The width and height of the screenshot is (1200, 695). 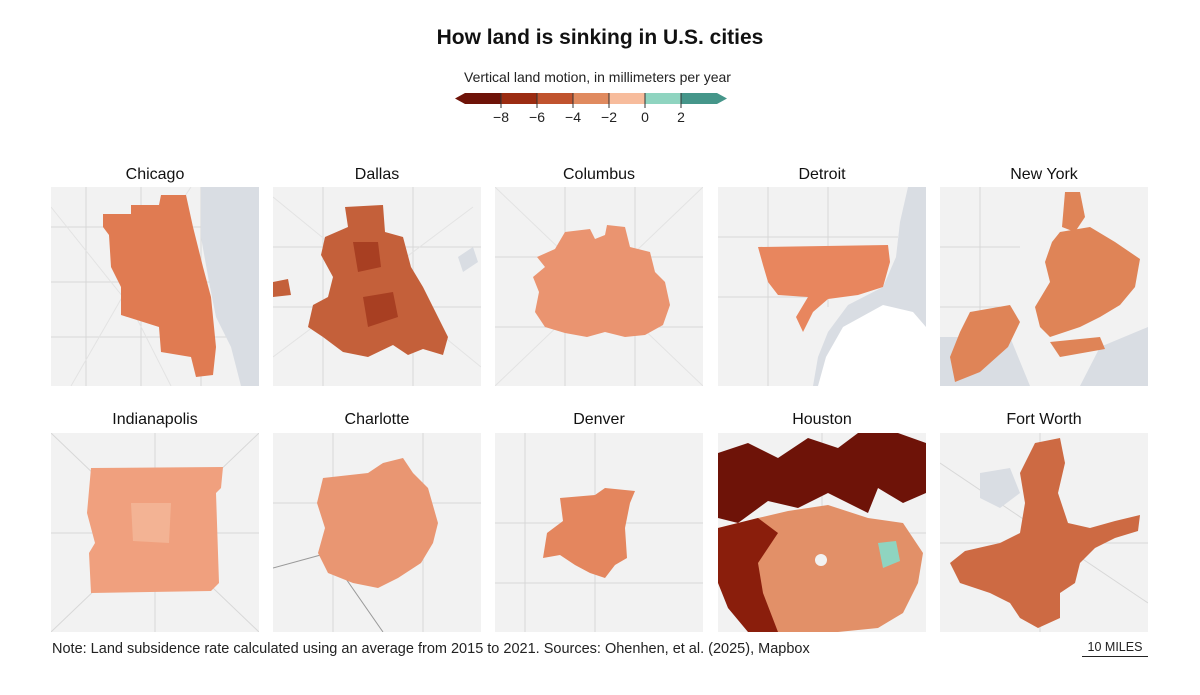 What do you see at coordinates (822, 419) in the screenshot?
I see `city-label-houston: Houston` at bounding box center [822, 419].